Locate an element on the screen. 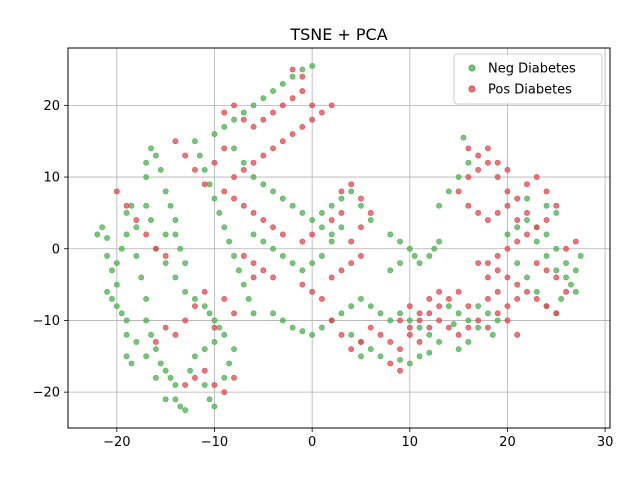  y-tick-label: −20 is located at coordinates (46, 393).